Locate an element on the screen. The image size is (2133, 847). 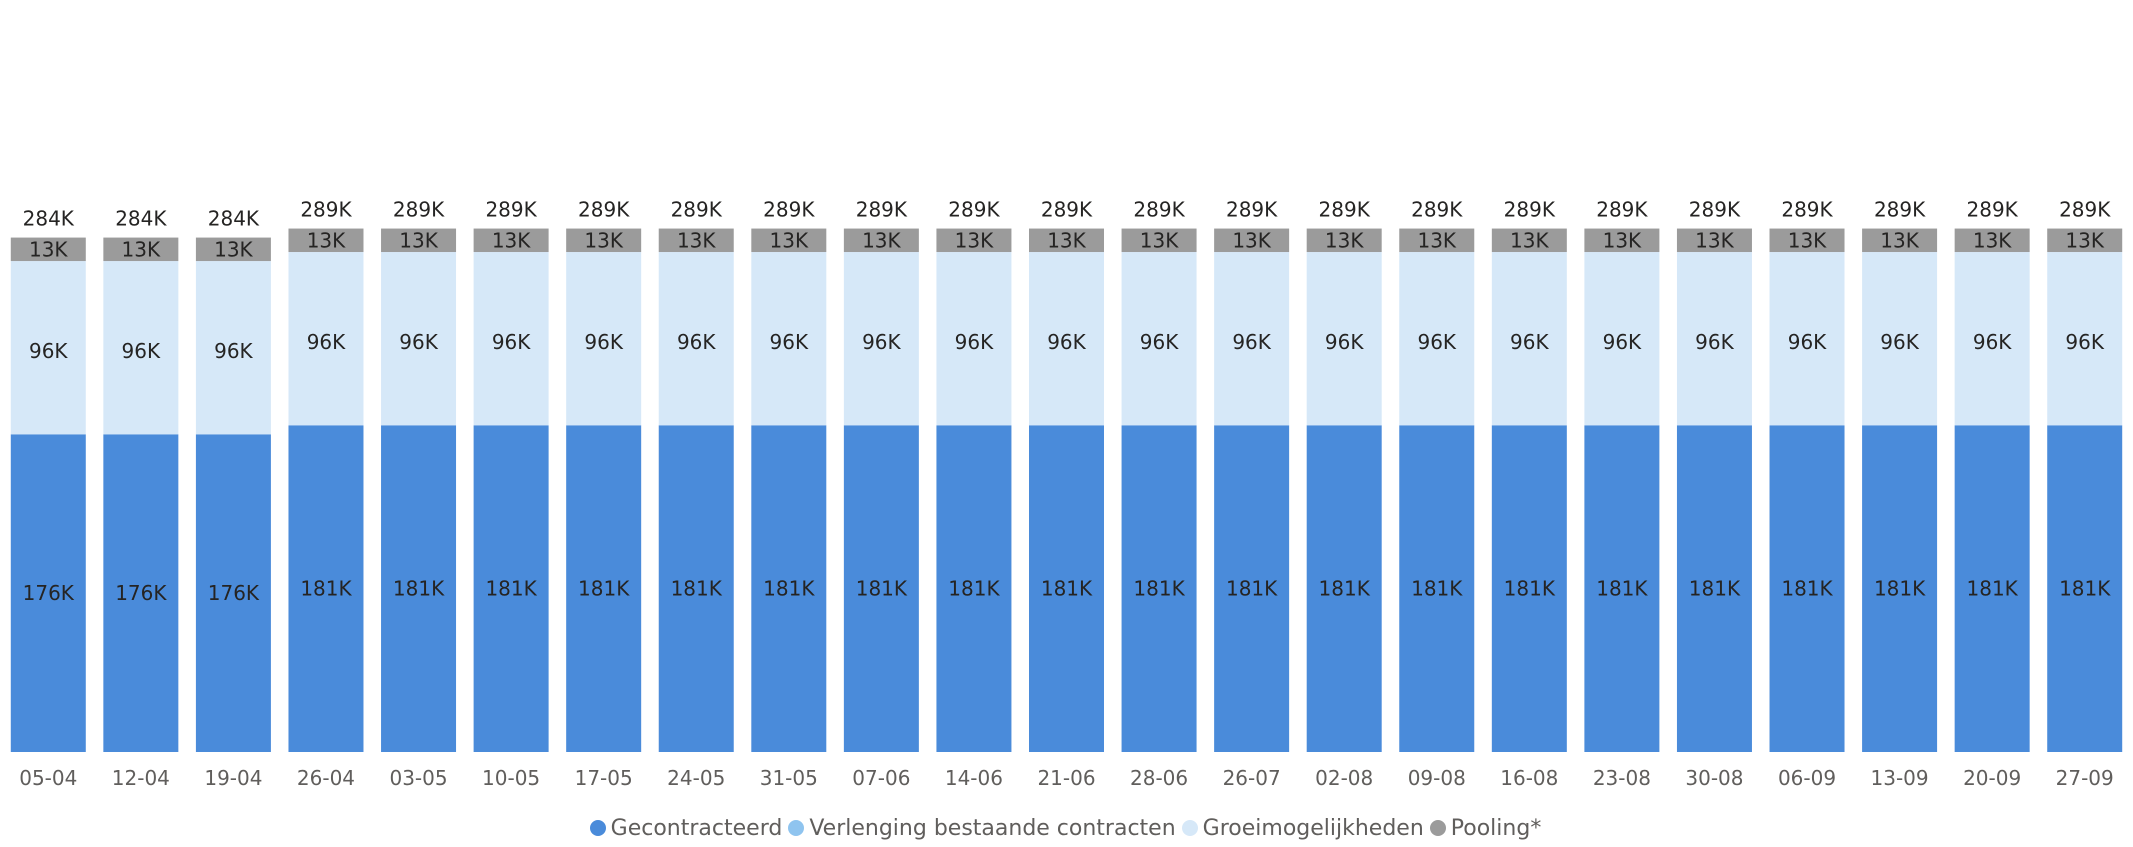
legend-item-verlenging: Verlenging bestaande contracten is located at coordinates (982, 828).